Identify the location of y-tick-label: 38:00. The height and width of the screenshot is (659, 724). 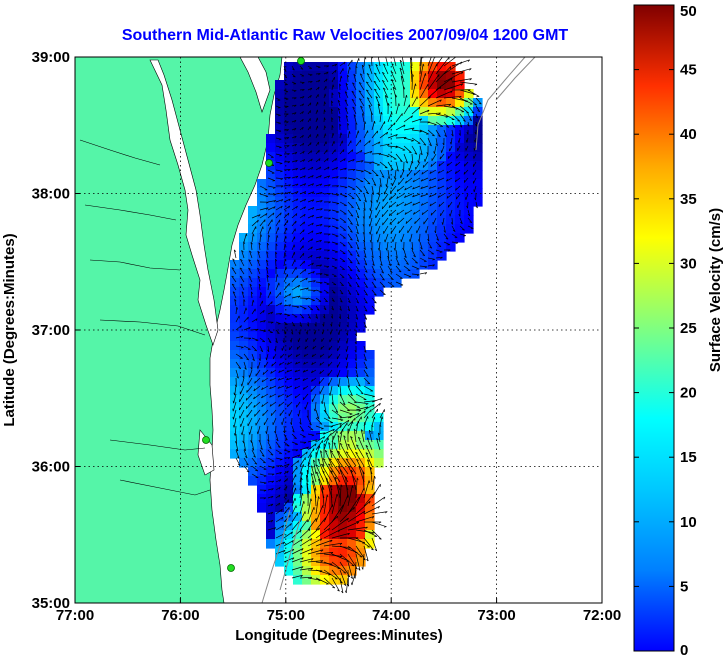
(51, 194).